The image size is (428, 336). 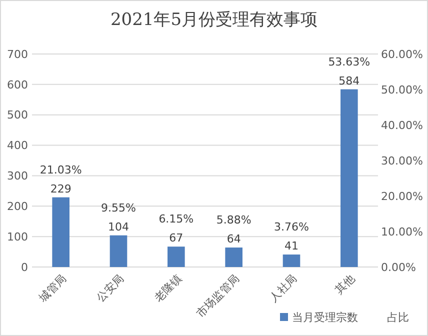 What do you see at coordinates (17, 176) in the screenshot?
I see `y-tick-label: 300` at bounding box center [17, 176].